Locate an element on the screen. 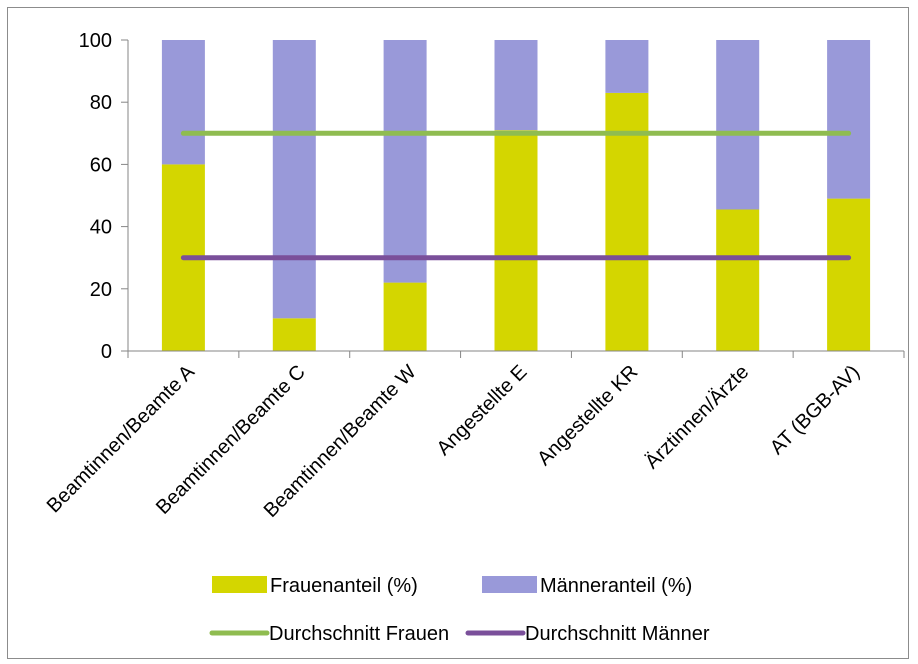 The height and width of the screenshot is (664, 918). y-tick-label: 40 is located at coordinates (101, 228).